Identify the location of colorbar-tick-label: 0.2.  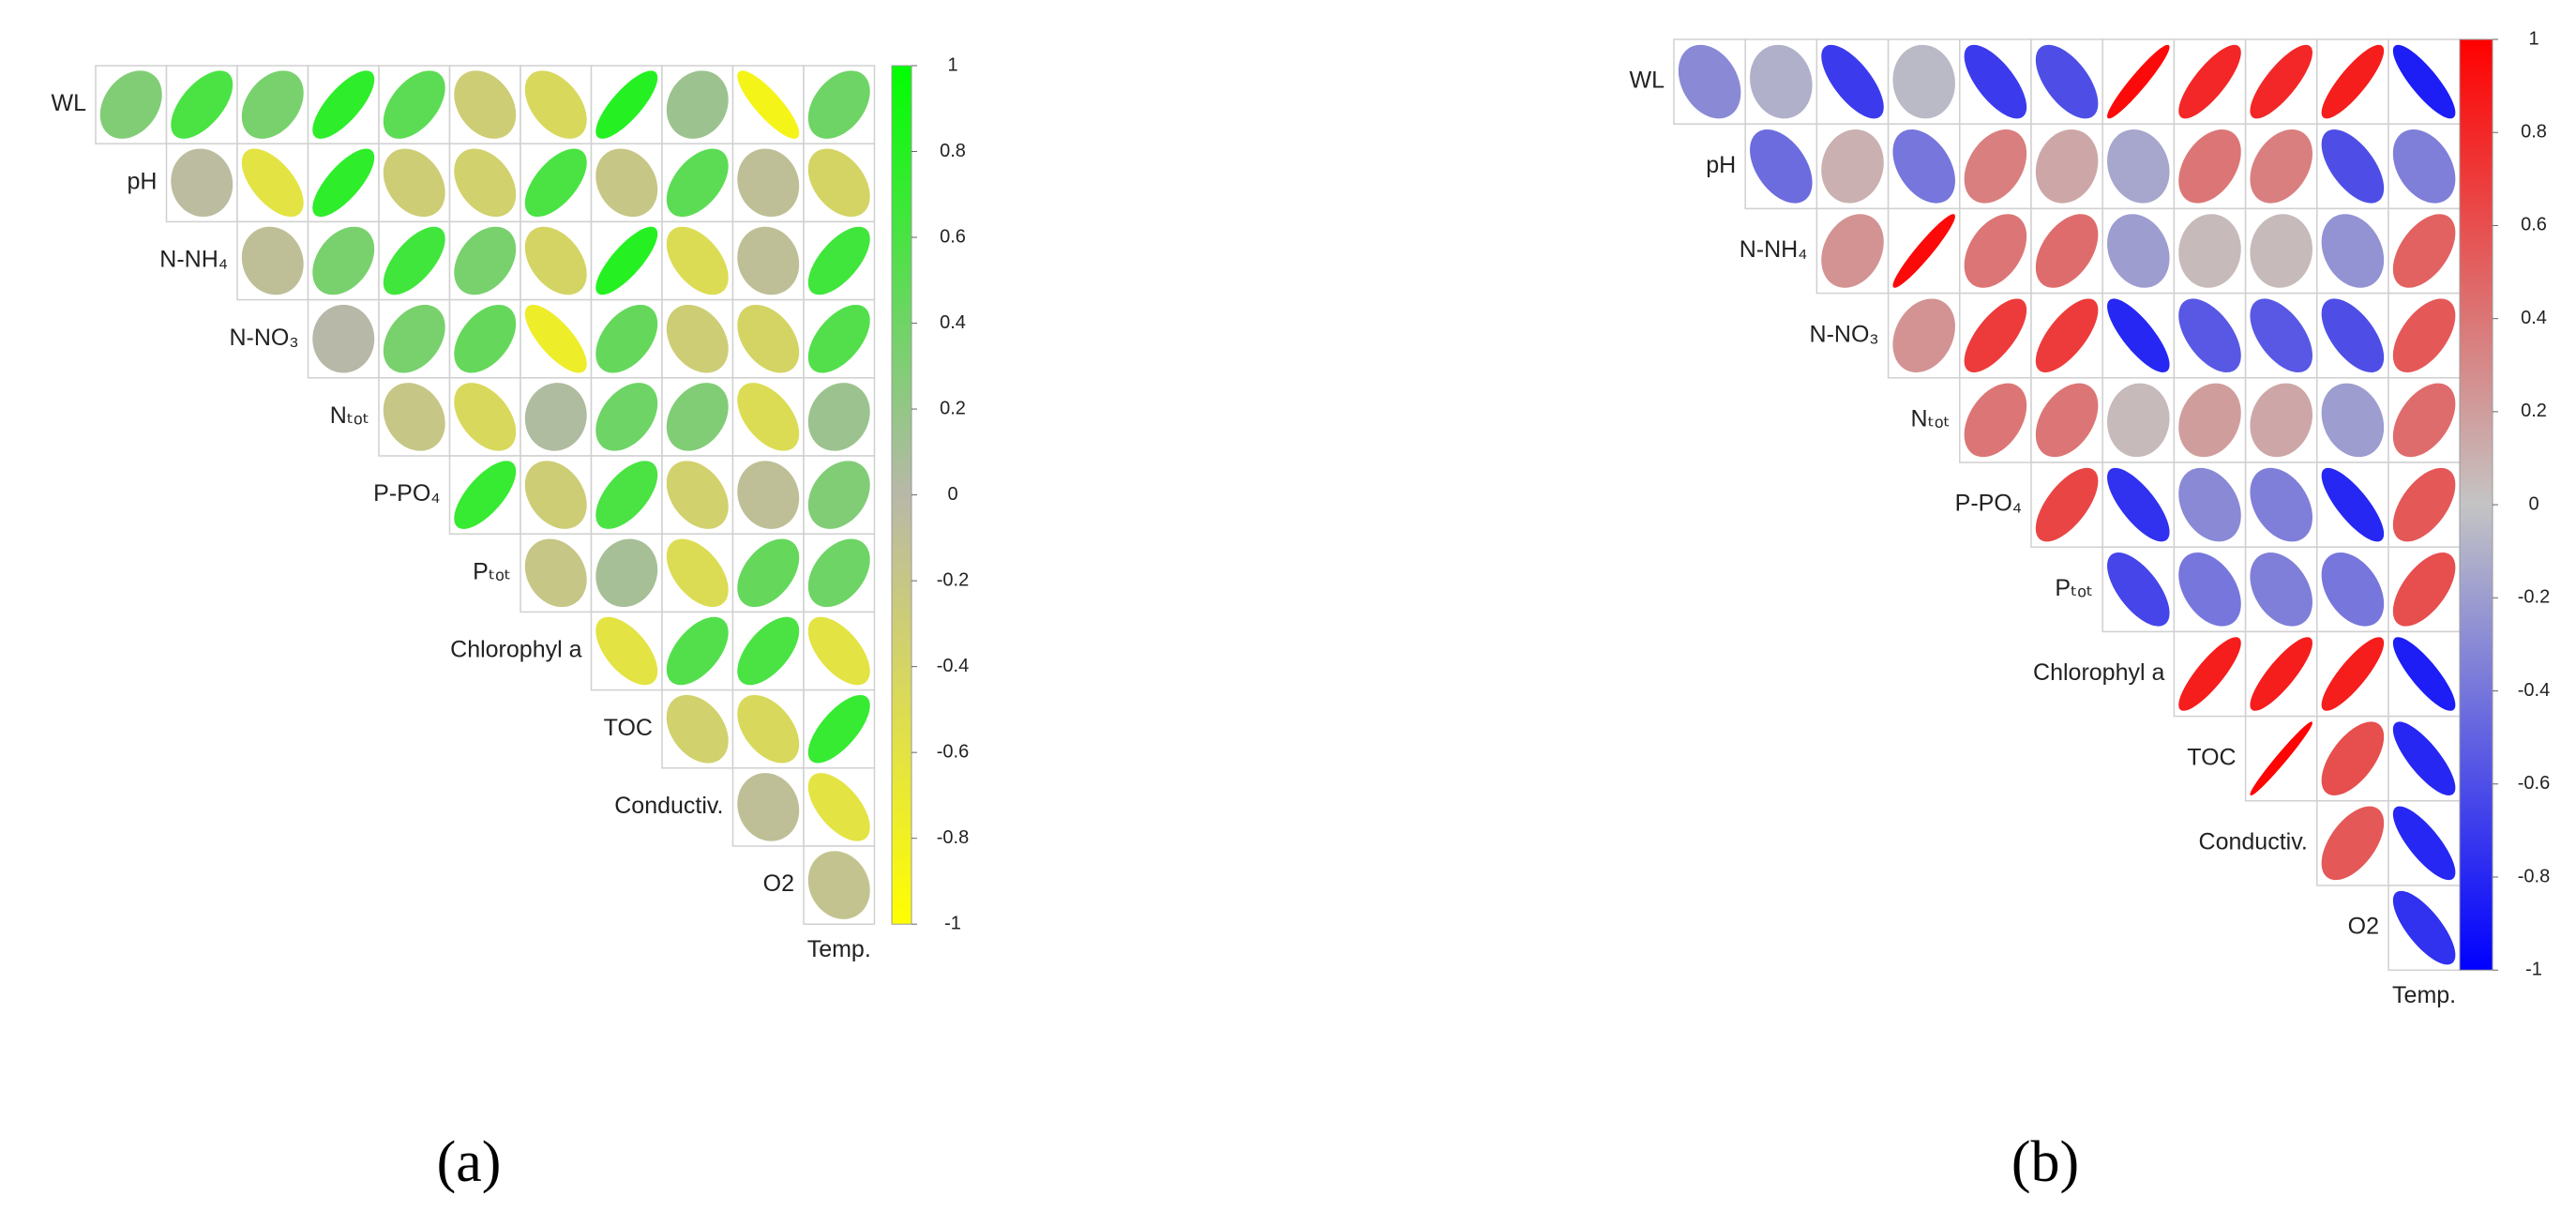
(953, 408).